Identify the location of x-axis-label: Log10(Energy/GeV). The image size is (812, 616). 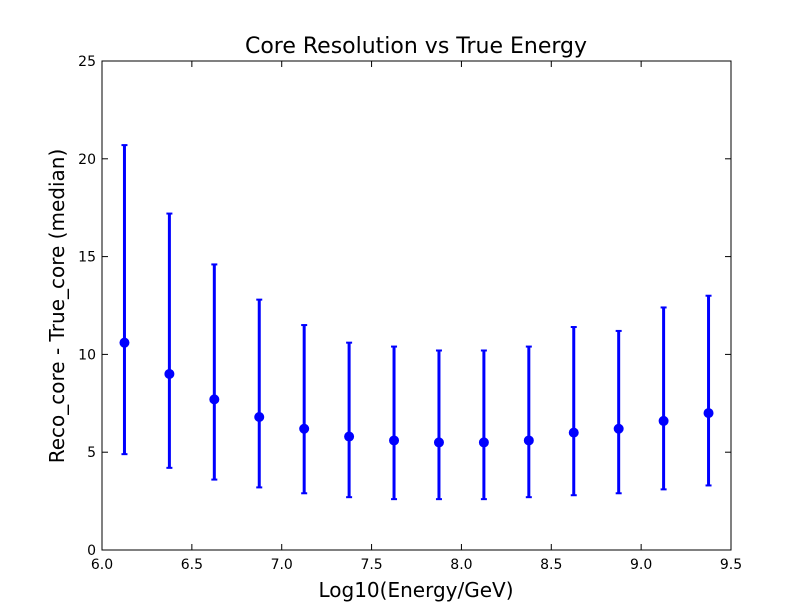
(415, 590).